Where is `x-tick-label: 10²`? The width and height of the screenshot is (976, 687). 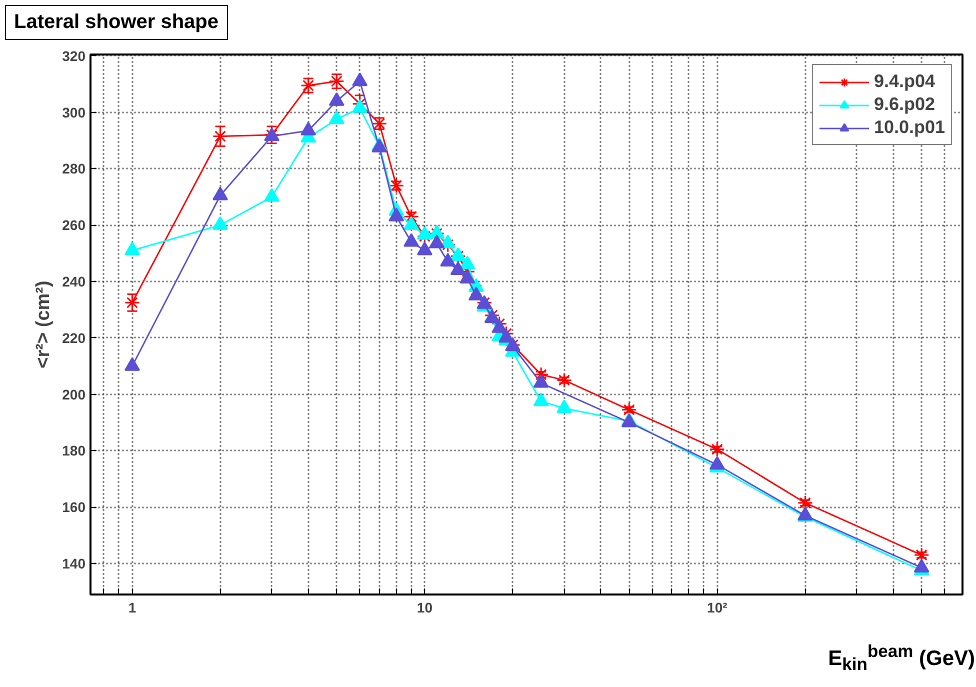 x-tick-label: 10² is located at coordinates (717, 608).